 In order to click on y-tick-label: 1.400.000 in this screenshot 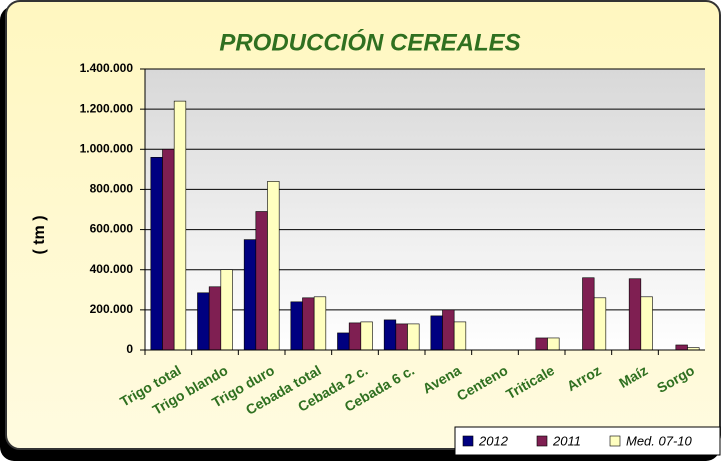, I will do `click(107, 68)`.